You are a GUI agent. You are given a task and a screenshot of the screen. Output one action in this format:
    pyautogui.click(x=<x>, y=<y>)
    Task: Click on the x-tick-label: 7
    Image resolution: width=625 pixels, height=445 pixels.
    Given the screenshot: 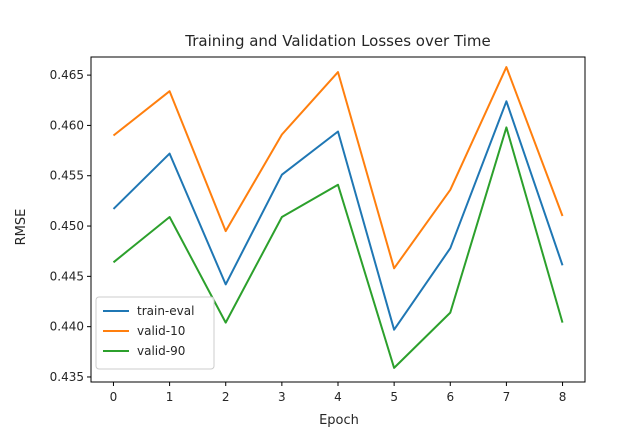 What is the action you would take?
    pyautogui.click(x=507, y=397)
    